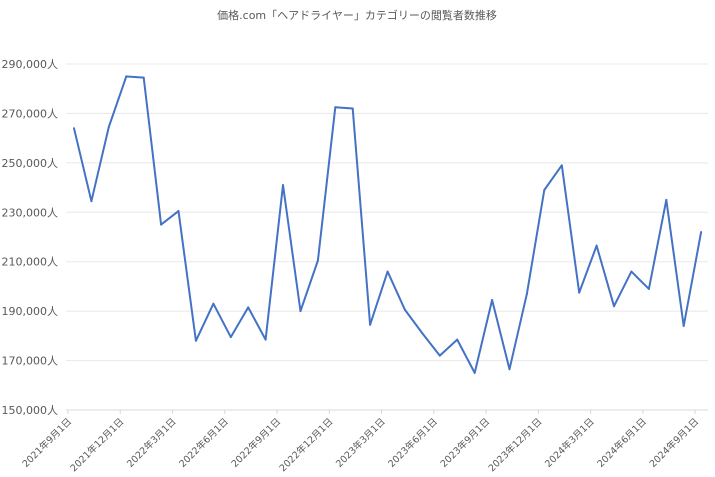 This screenshot has height=477, width=715. What do you see at coordinates (151, 443) in the screenshot?
I see `x-tick-label: 2022年3月1日` at bounding box center [151, 443].